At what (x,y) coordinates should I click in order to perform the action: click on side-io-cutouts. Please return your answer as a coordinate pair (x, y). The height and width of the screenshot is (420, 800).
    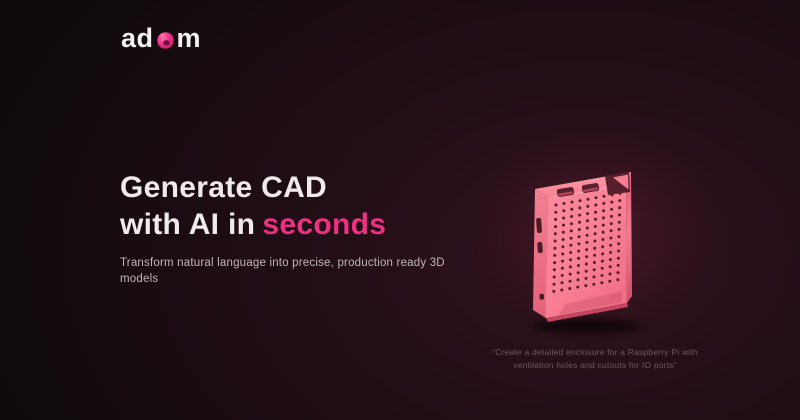
    Looking at the image, I should click on (540, 258).